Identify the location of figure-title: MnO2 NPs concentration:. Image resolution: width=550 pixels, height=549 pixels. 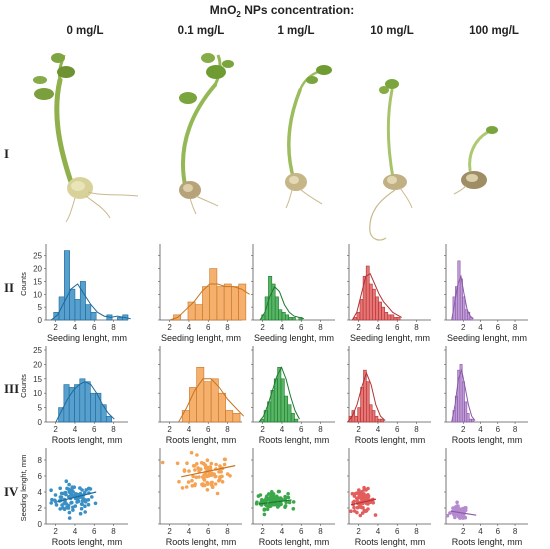
(282, 11).